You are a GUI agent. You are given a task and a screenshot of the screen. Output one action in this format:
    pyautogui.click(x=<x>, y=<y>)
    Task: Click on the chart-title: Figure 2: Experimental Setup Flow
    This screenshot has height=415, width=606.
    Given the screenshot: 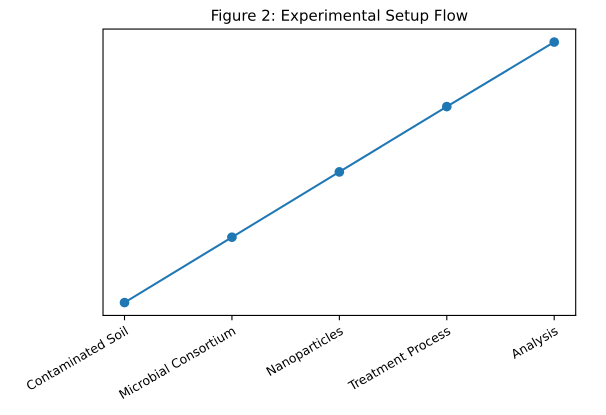 What is the action you would take?
    pyautogui.click(x=340, y=16)
    